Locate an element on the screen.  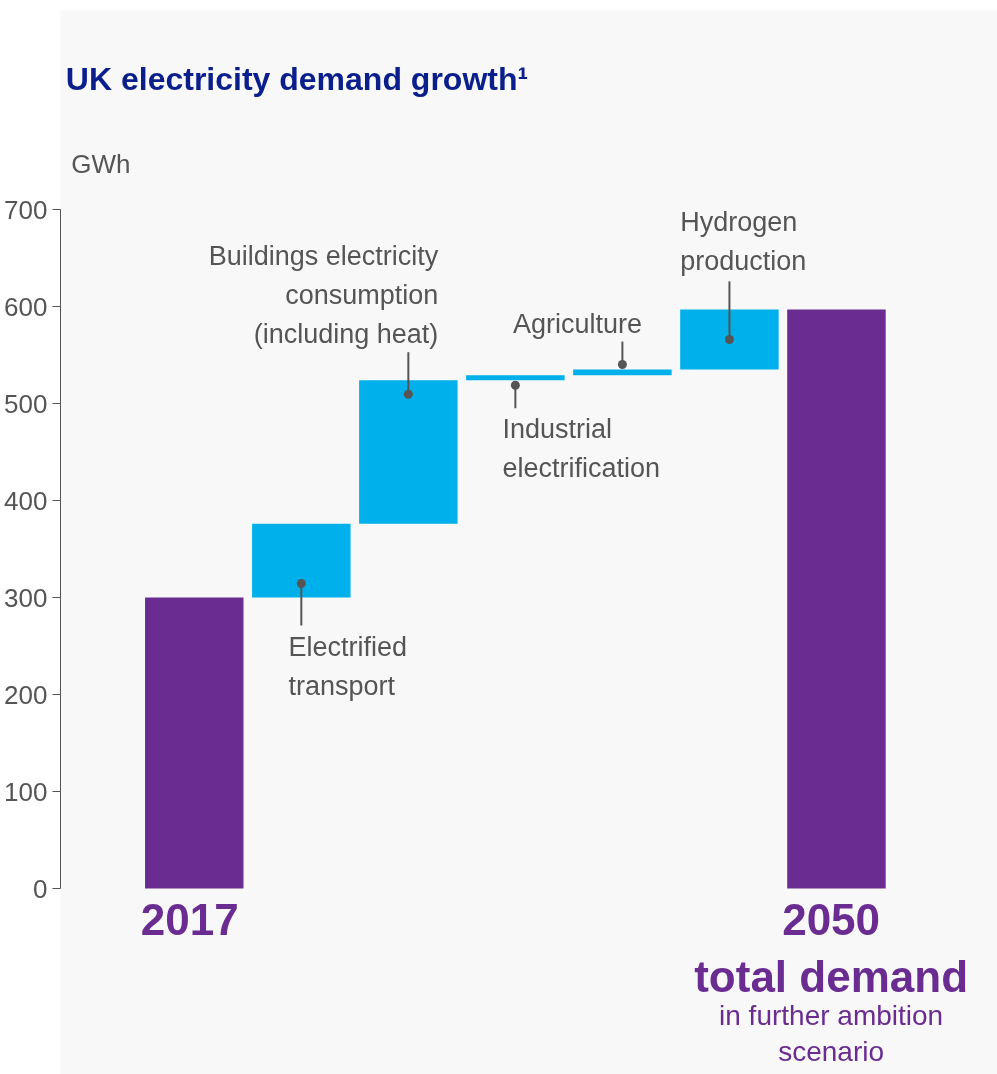
y-tick-label: 200 is located at coordinates (26, 694).